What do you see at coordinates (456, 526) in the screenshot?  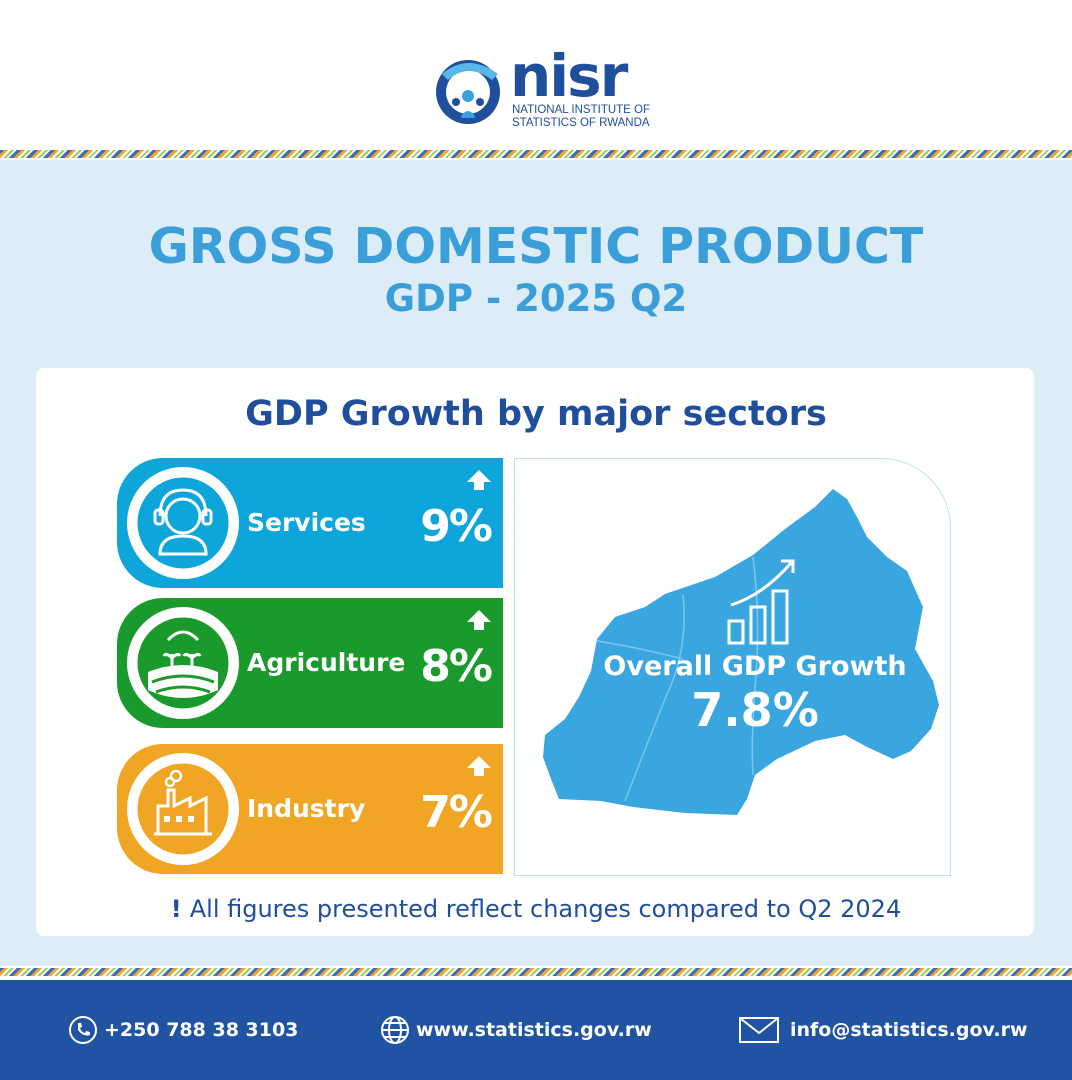 I see `sector-value: 9%` at bounding box center [456, 526].